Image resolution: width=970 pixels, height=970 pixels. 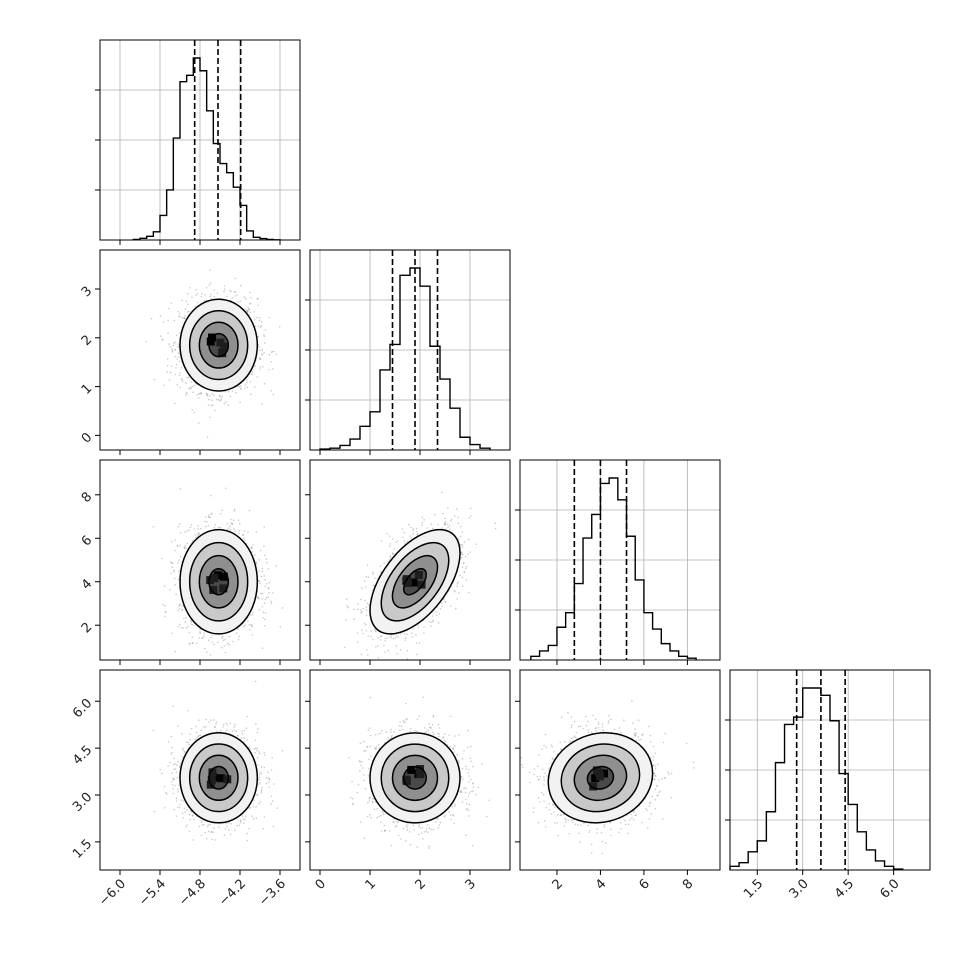 I want to click on hist-panel-3-frame, so click(x=620, y=560).